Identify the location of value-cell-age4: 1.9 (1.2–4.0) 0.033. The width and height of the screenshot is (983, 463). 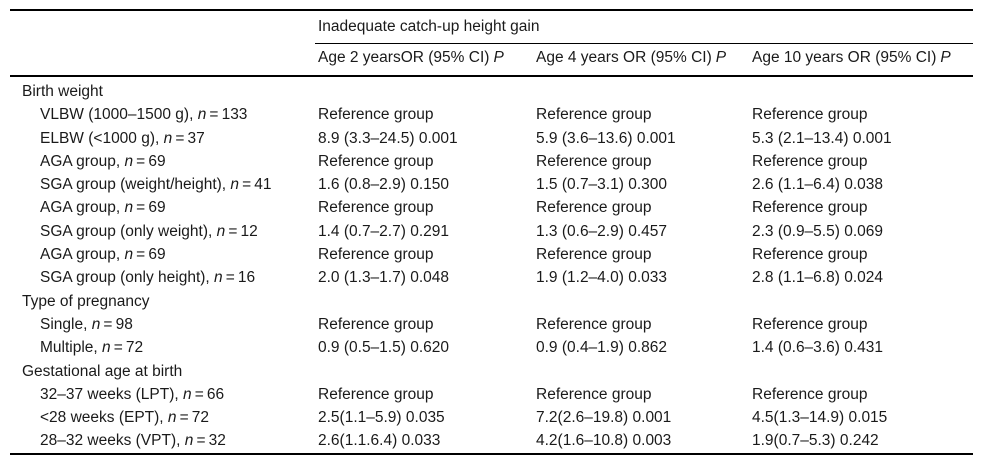
(601, 278).